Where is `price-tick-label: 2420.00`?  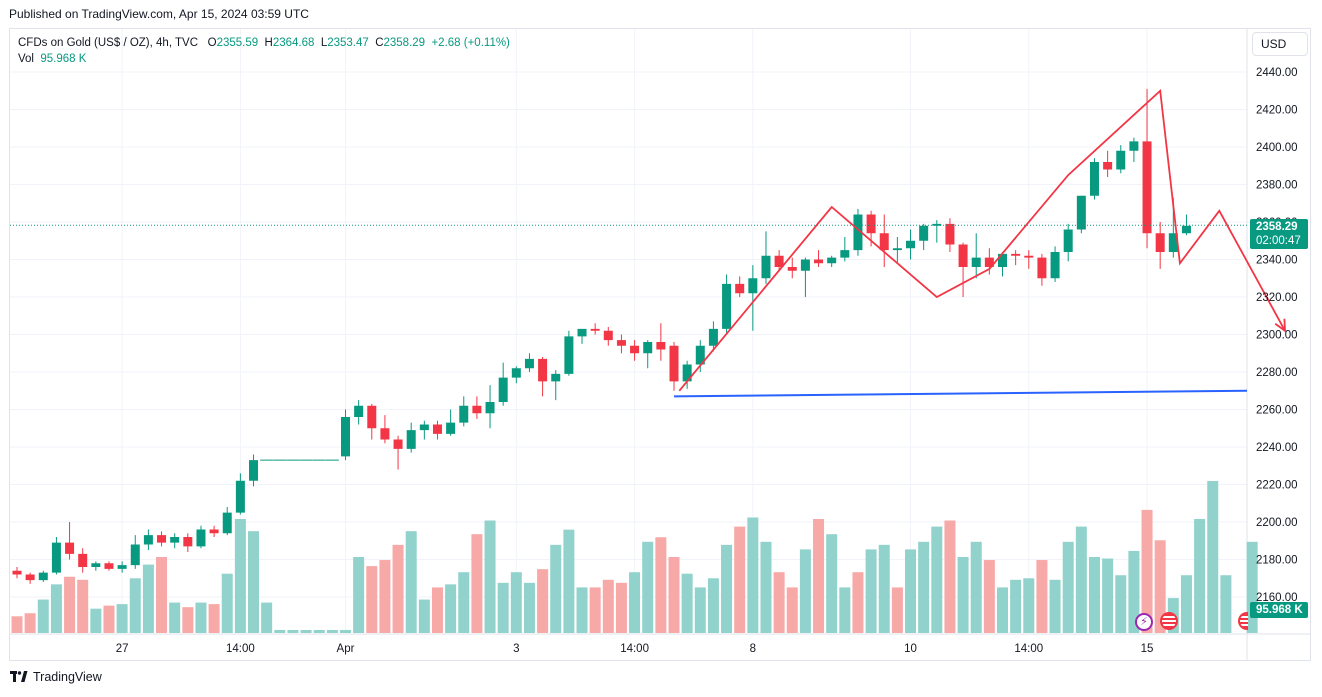
price-tick-label: 2420.00 is located at coordinates (1277, 111).